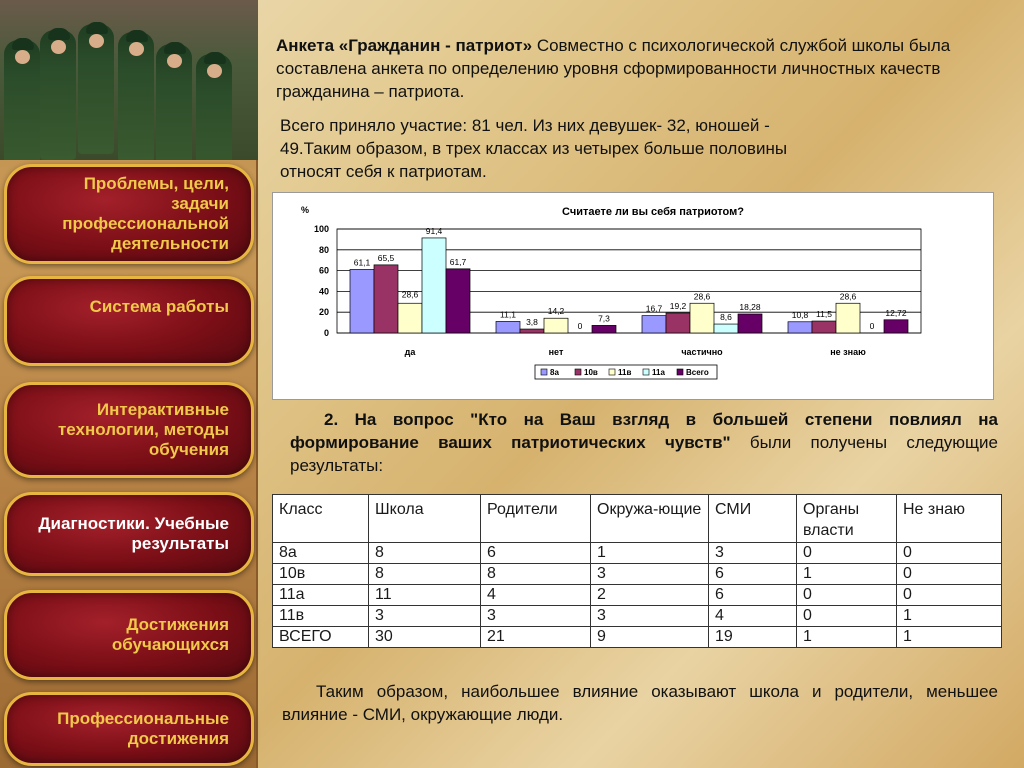 The height and width of the screenshot is (768, 1024). I want to click on nav-professional-achievements: Профессиональные достижения, so click(129, 729).